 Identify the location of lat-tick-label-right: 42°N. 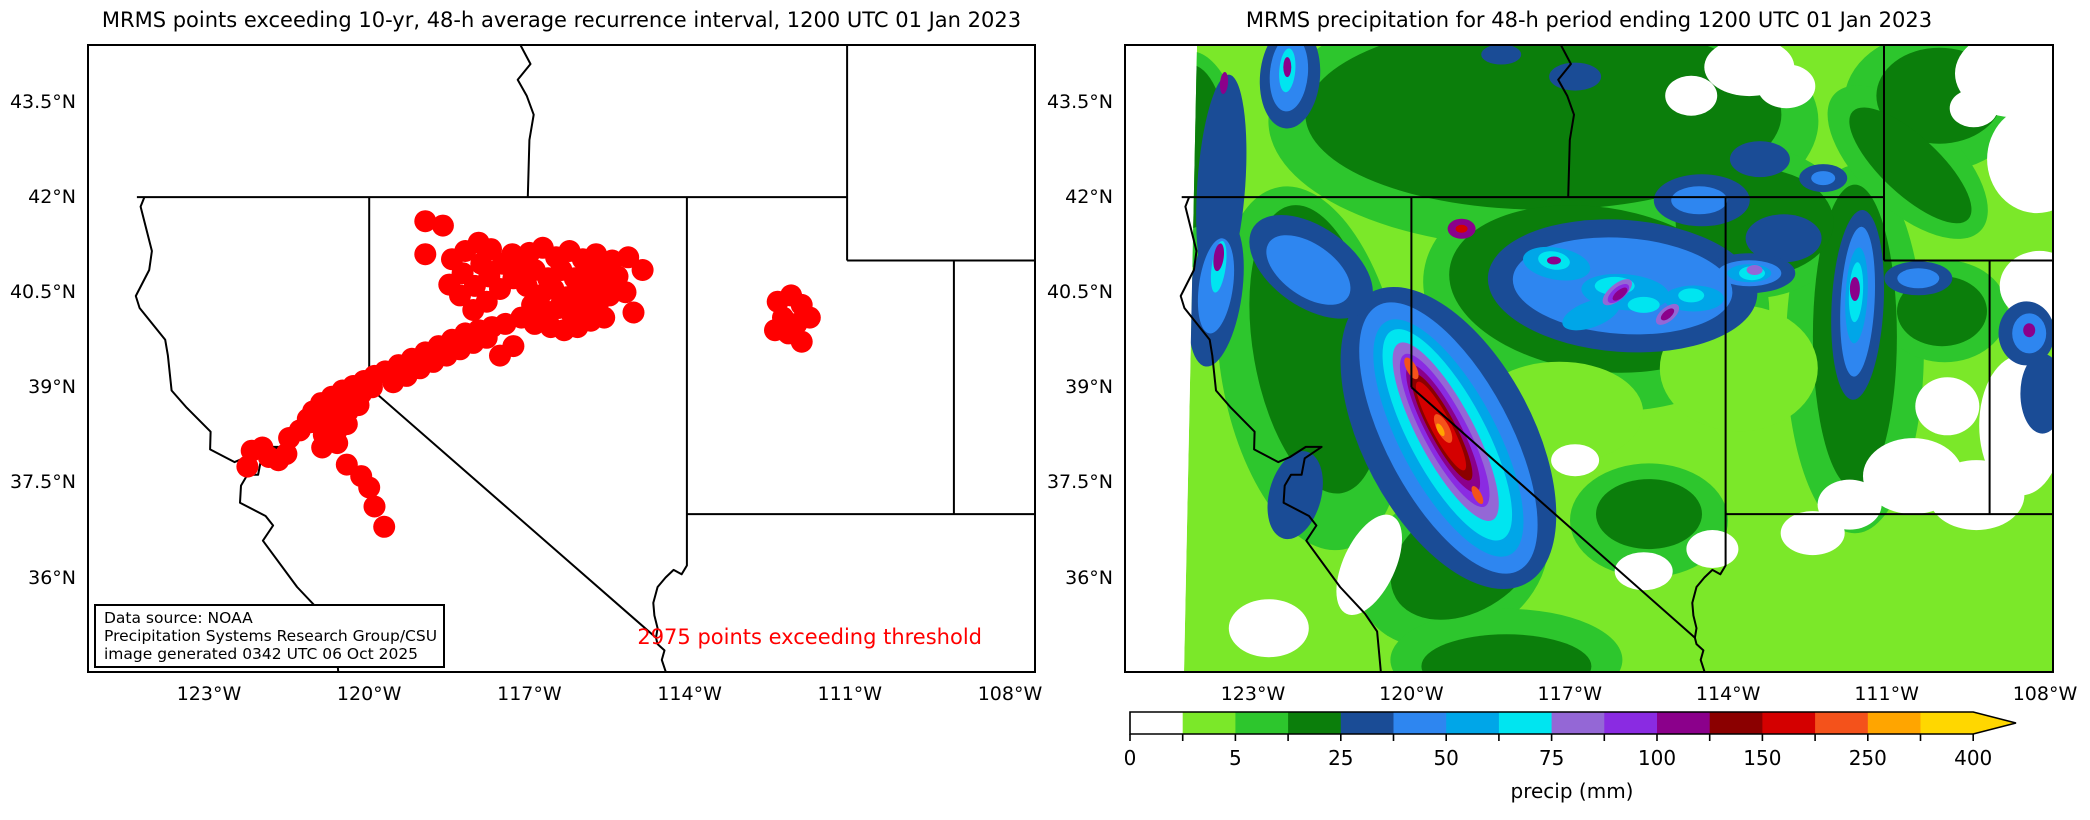
(1089, 197).